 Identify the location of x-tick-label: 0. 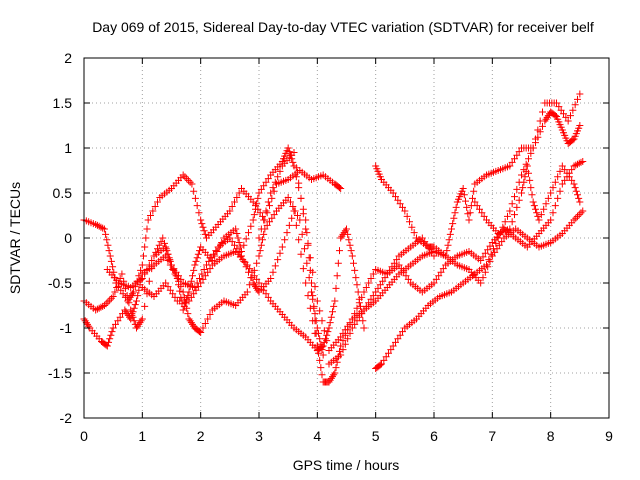
(84, 436).